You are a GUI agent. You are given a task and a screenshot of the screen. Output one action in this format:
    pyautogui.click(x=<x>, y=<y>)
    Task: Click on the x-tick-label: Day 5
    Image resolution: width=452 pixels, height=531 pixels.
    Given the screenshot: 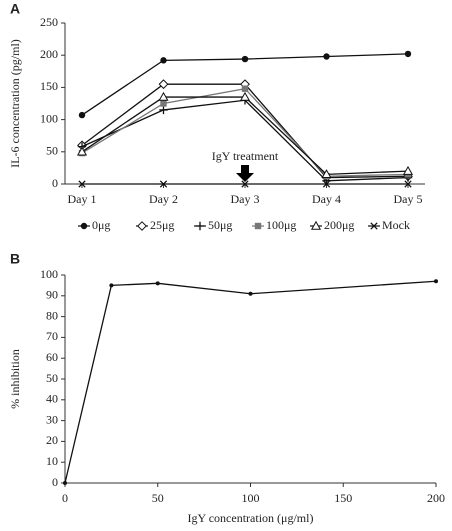 What is the action you would take?
    pyautogui.click(x=408, y=199)
    